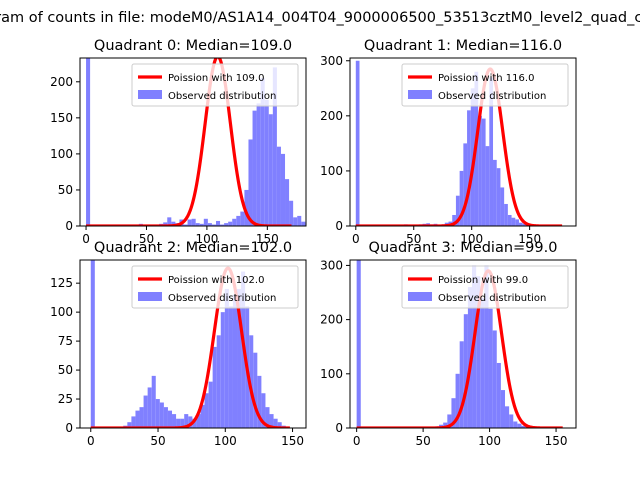 Image resolution: width=640 pixels, height=480 pixels. I want to click on x-tick-label: 0, so click(357, 441).